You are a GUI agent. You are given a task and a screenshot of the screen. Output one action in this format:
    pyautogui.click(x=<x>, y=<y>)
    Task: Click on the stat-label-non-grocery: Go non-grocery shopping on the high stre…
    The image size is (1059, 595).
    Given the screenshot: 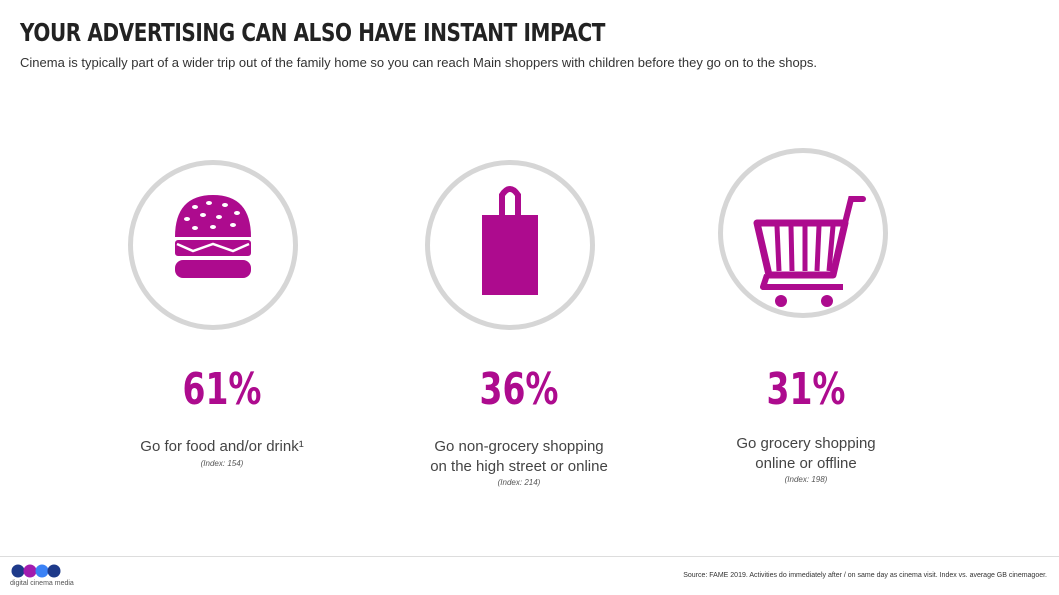 What is the action you would take?
    pyautogui.click(x=519, y=457)
    